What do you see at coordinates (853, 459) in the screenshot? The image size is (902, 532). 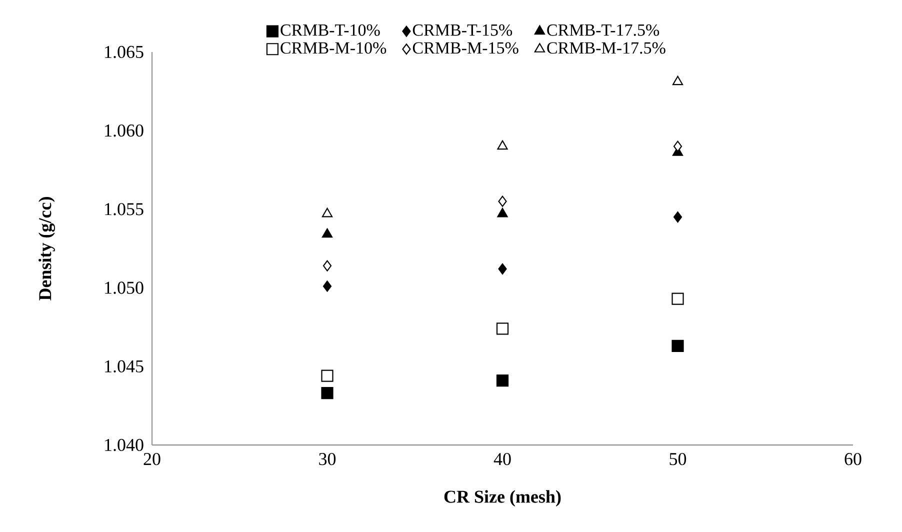 I see `x-tick-label: 60` at bounding box center [853, 459].